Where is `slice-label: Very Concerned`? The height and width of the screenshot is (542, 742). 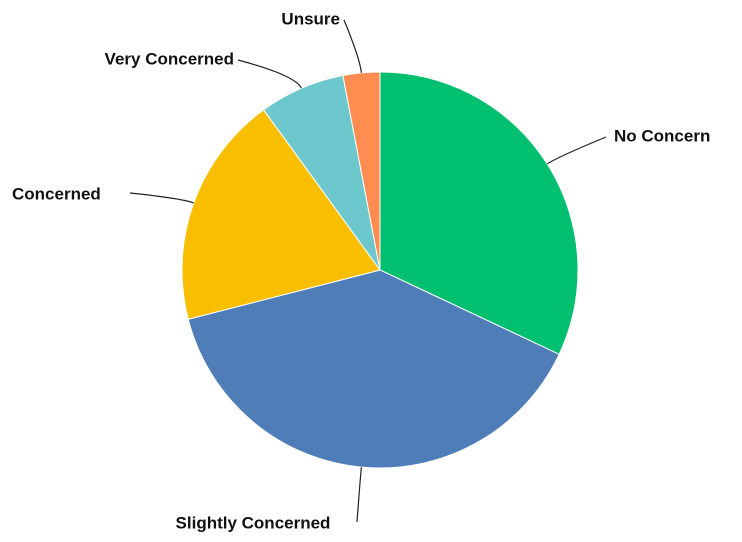
slice-label: Very Concerned is located at coordinates (169, 58).